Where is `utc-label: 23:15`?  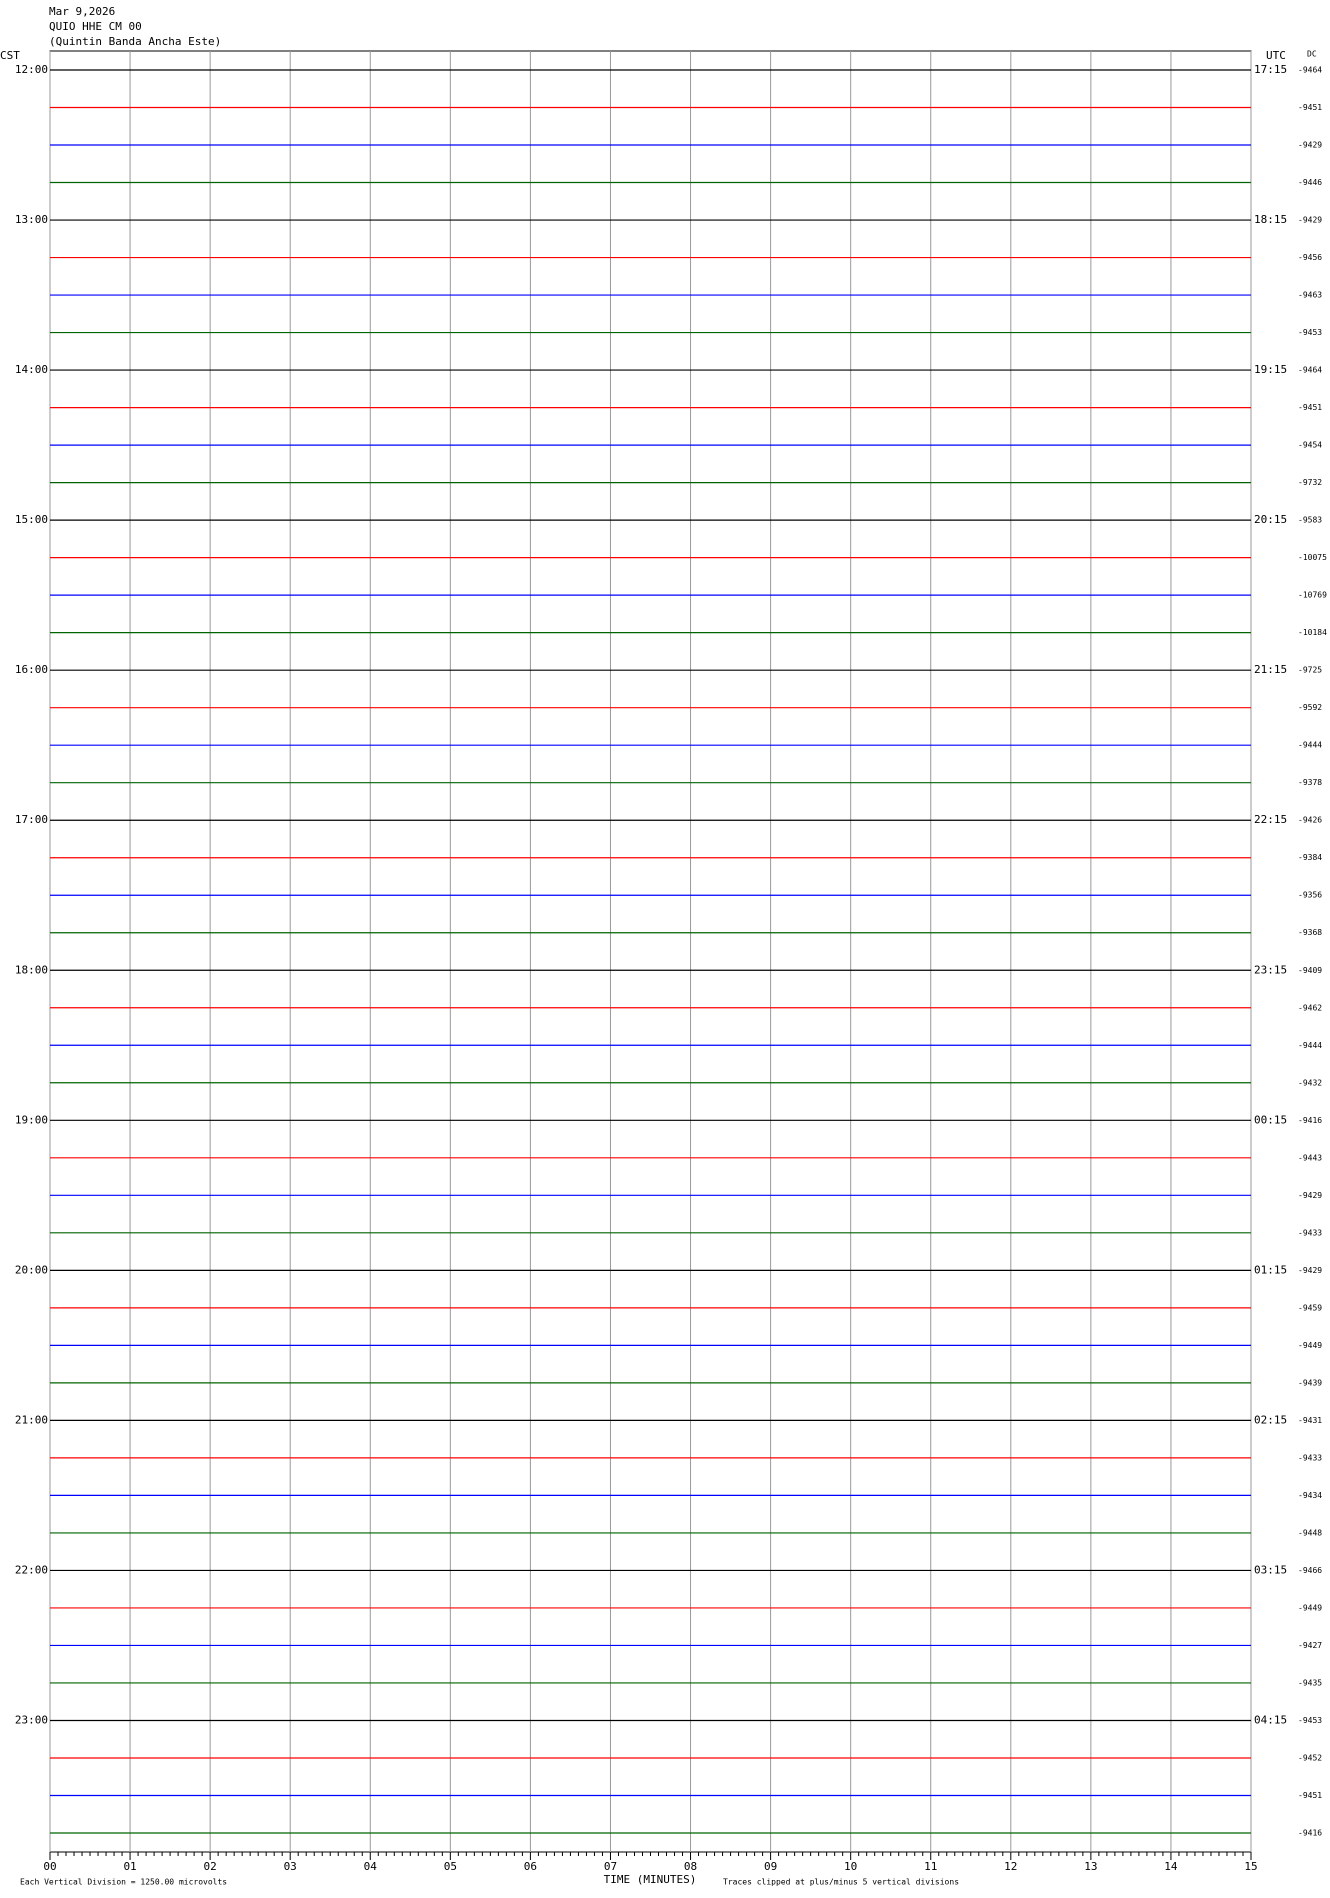
utc-label: 23:15 is located at coordinates (1270, 969).